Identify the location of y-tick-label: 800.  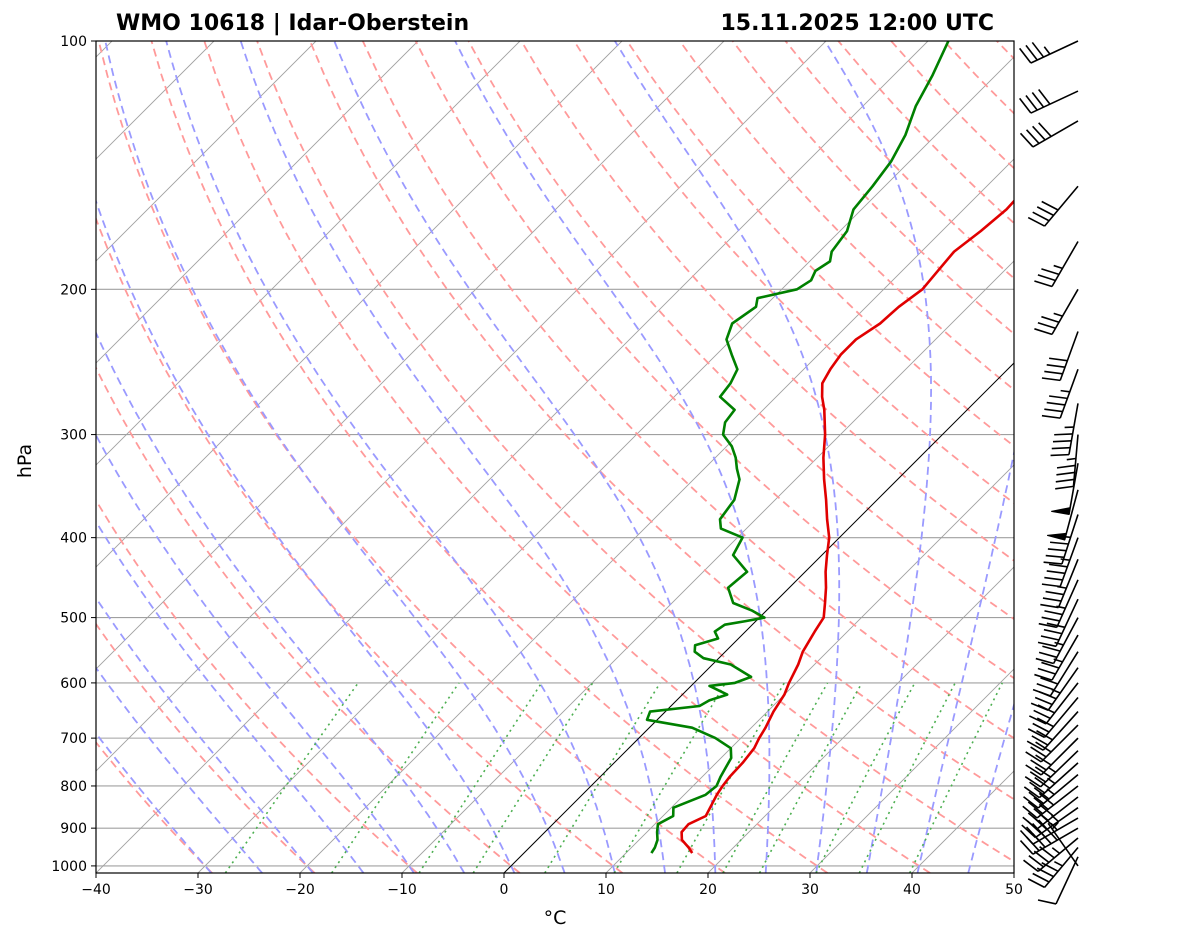
(73, 787).